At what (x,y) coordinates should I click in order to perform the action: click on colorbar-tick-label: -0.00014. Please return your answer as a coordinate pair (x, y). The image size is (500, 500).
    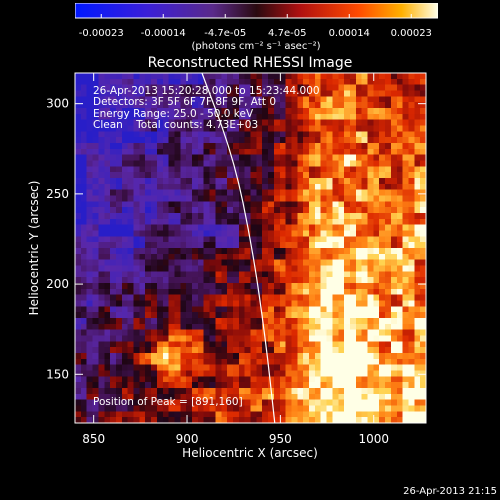
    Looking at the image, I should click on (163, 33).